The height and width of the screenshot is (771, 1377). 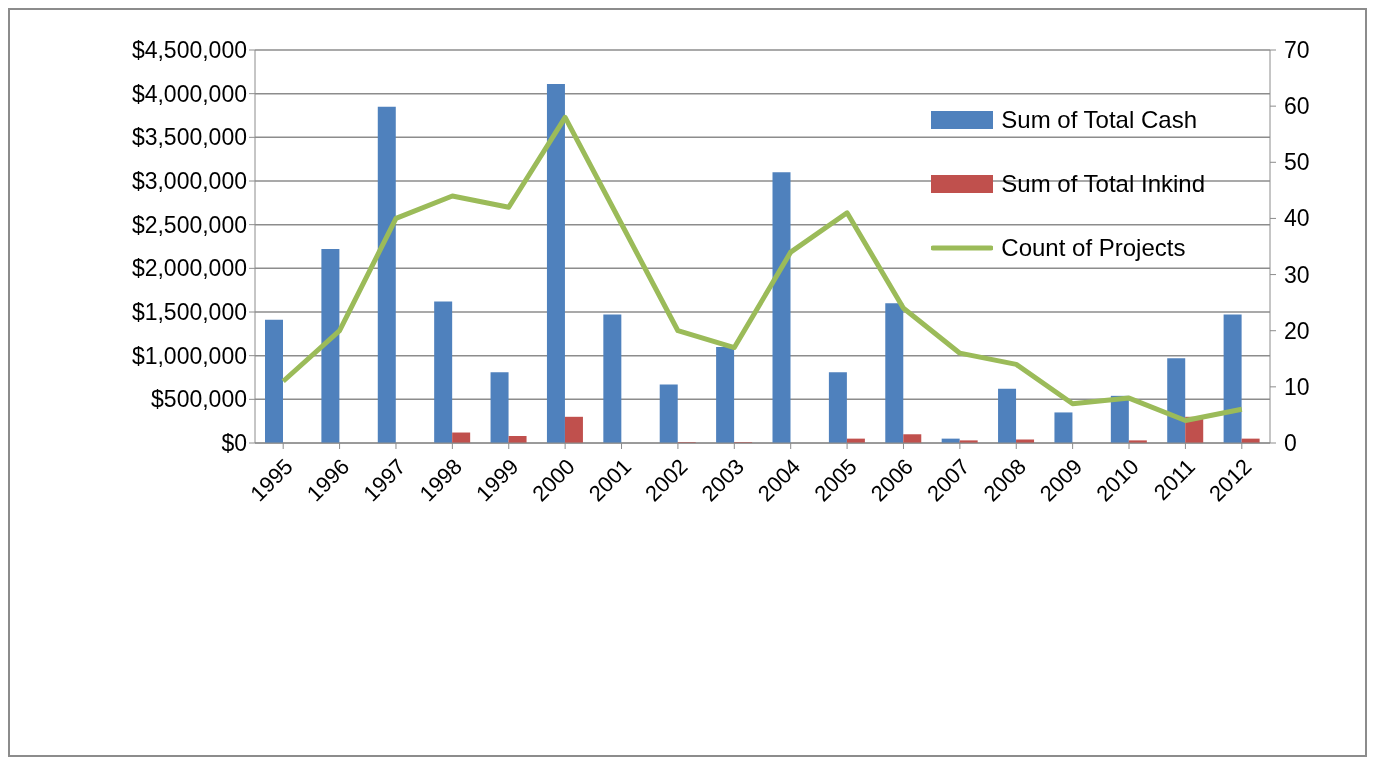 I want to click on y-tick-label: $0, so click(x=234, y=443).